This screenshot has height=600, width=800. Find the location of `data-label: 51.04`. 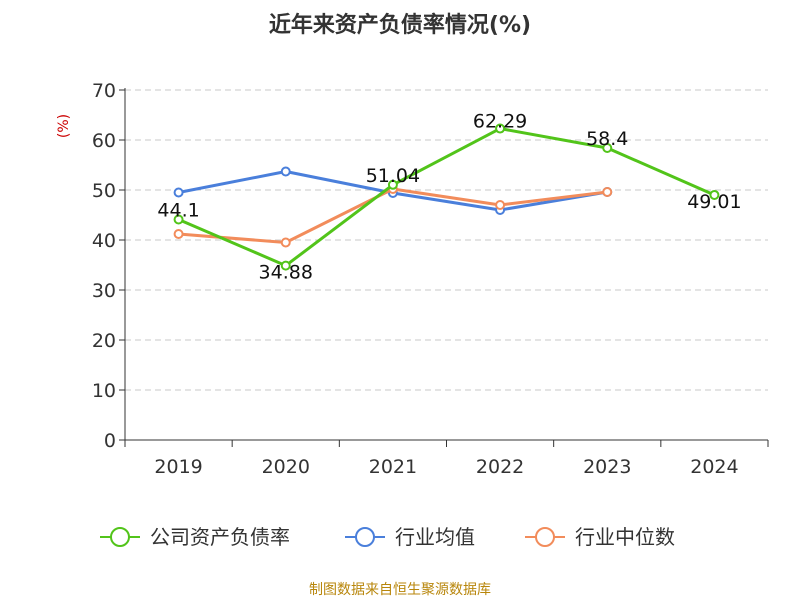

data-label: 51.04 is located at coordinates (393, 176).